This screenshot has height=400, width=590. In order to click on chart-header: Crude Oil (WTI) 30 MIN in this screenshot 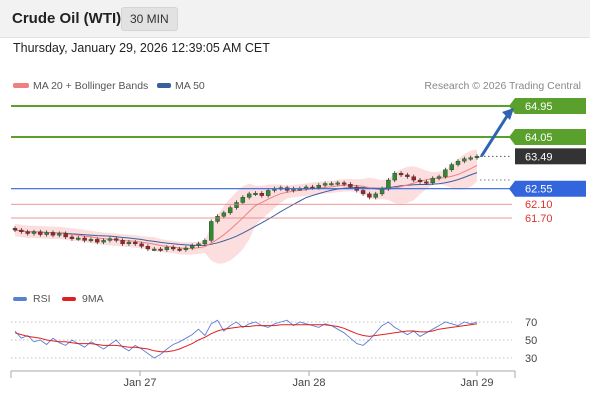, I will do `click(295, 19)`.